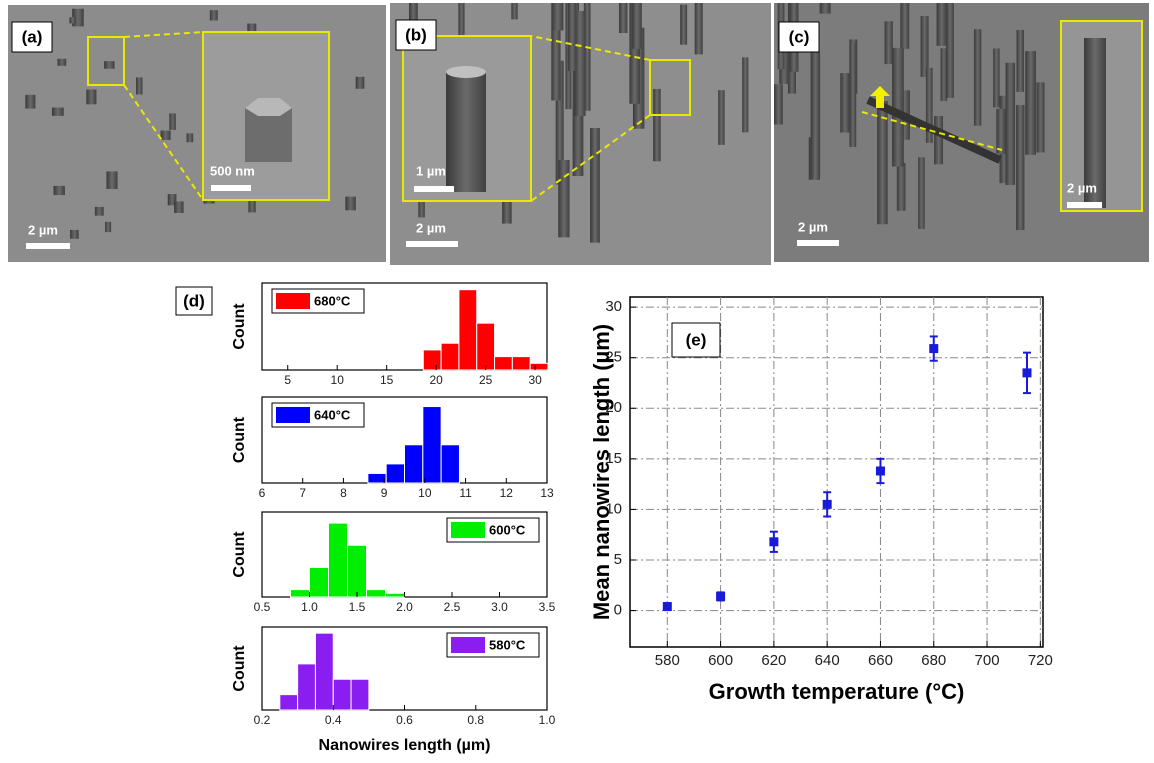 The height and width of the screenshot is (763, 1154). I want to click on panel-label: (d), so click(194, 300).